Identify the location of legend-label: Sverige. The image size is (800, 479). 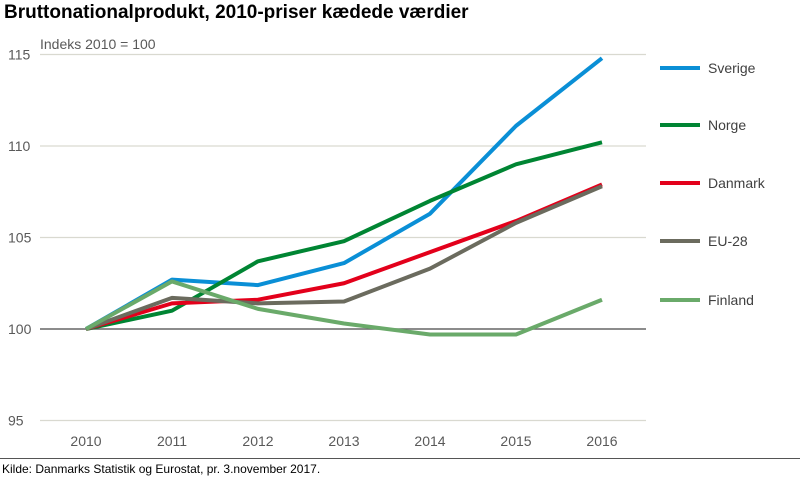
(732, 68).